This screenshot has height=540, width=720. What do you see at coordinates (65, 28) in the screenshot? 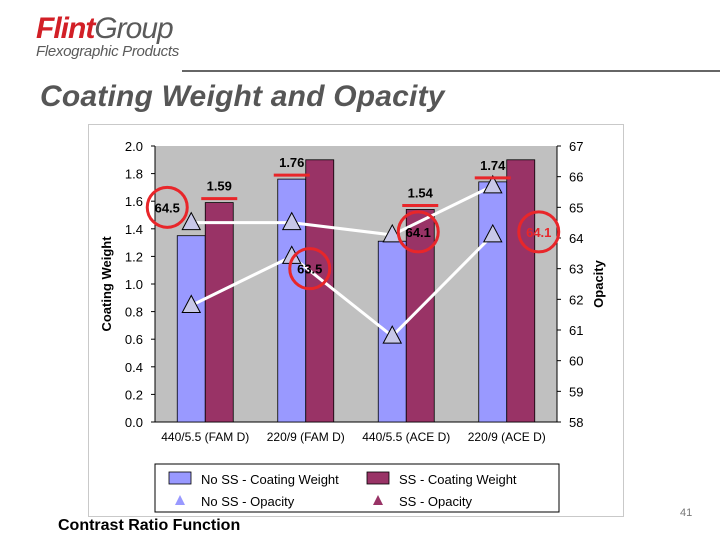
I see `logo-flint-text: Flint` at bounding box center [65, 28].